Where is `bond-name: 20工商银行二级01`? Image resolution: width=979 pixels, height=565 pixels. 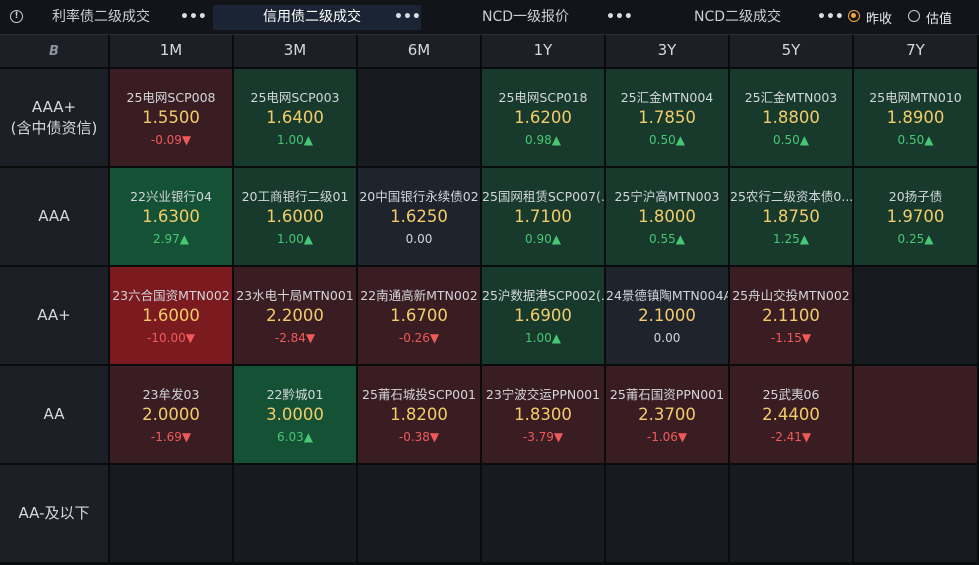 bond-name: 20工商银行二级01 is located at coordinates (295, 196).